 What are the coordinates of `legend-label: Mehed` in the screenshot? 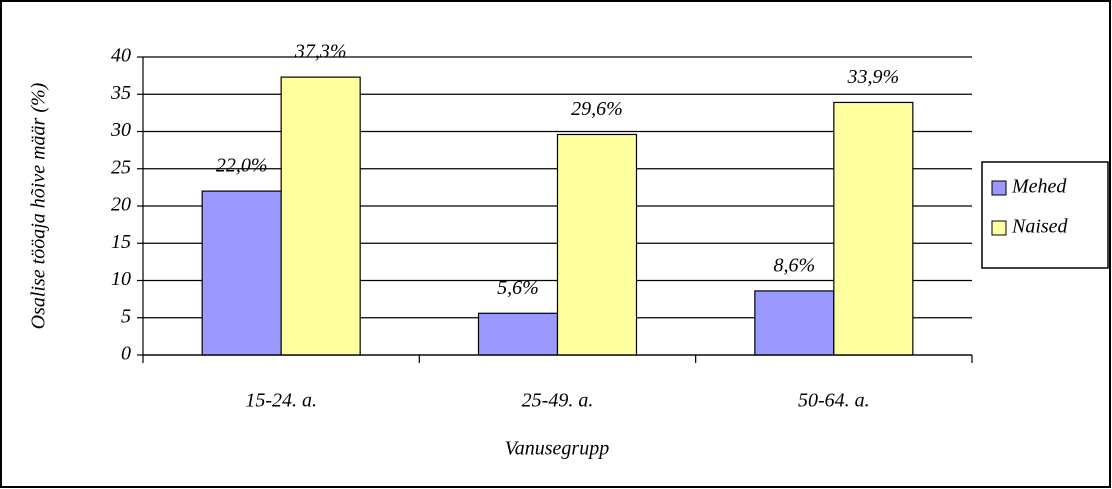 It's located at (1039, 187).